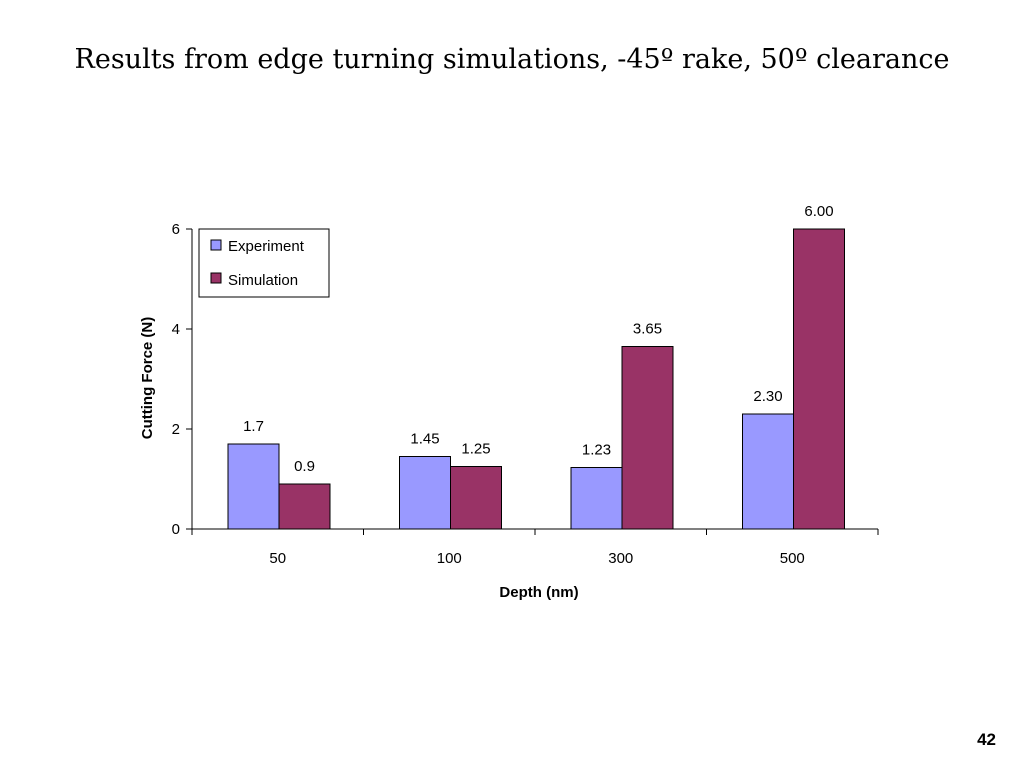  I want to click on x-axis-title: Depth (nm), so click(538, 592).